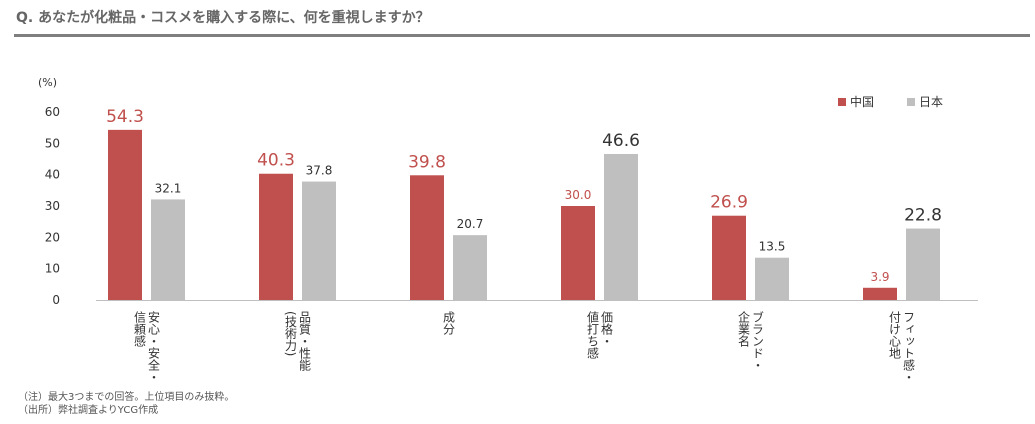  I want to click on title-divider, so click(522, 35).